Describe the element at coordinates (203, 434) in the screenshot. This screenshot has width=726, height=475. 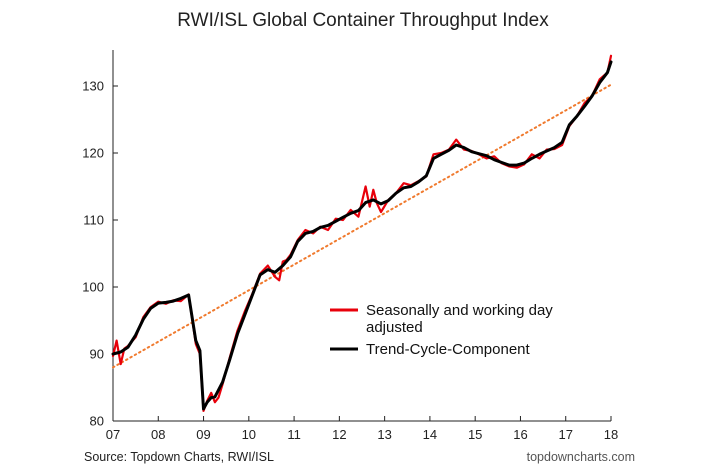
I see `x-tick-label-09: 09` at that location.